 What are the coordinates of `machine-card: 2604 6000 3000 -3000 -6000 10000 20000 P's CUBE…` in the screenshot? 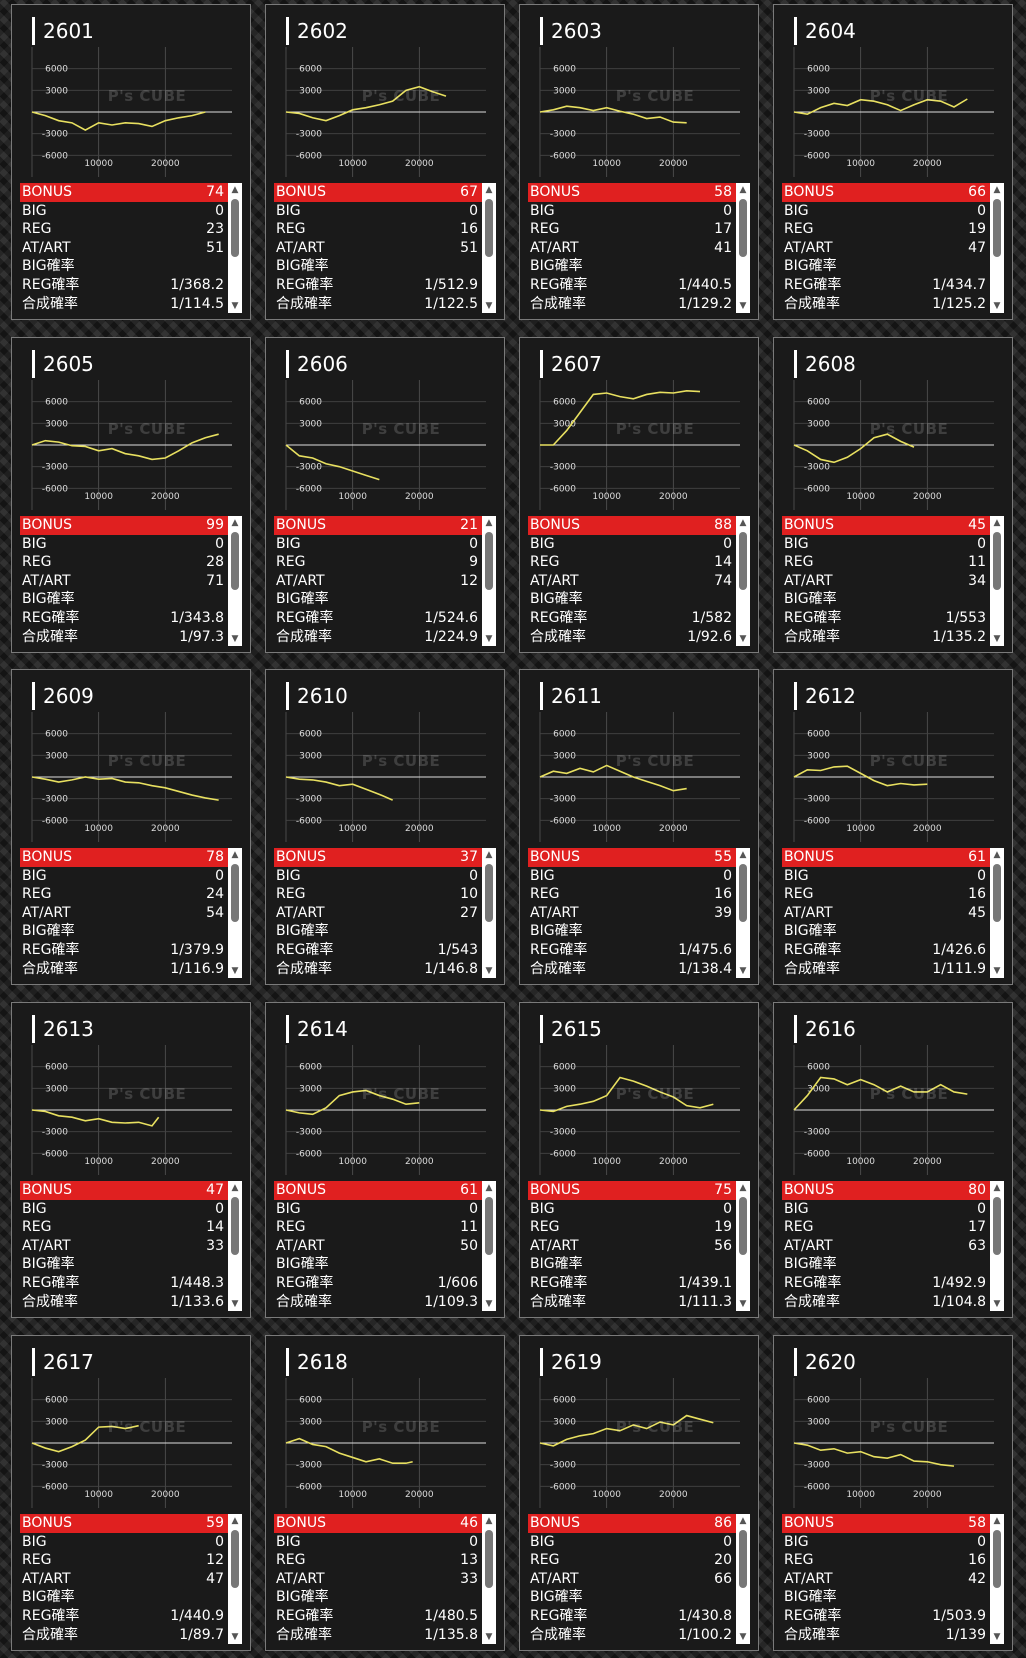 It's located at (893, 162).